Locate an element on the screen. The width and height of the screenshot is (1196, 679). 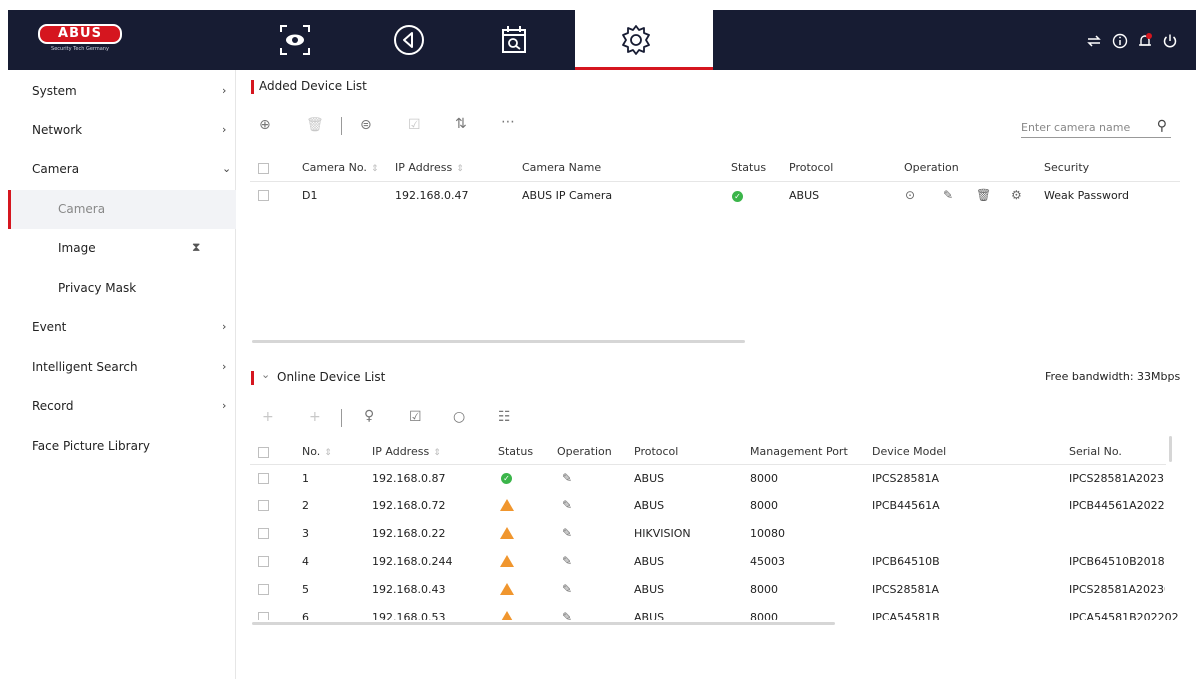
free-bandwidth: Free bandwidth: 33Mbps is located at coordinates (1113, 376).